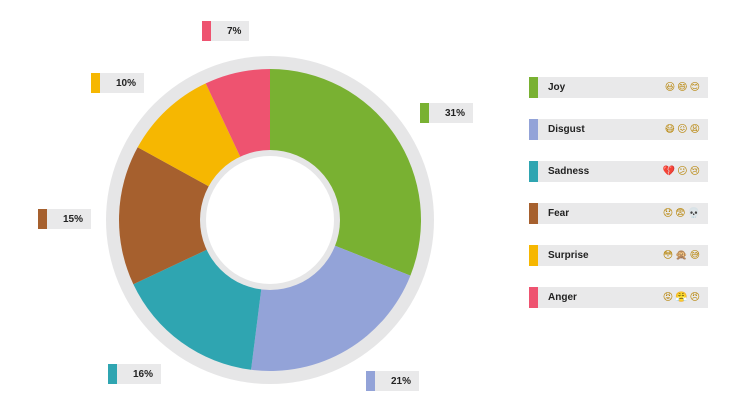  Describe the element at coordinates (618, 297) in the screenshot. I see `legend-item-anger: Anger 😡😤😠` at that location.